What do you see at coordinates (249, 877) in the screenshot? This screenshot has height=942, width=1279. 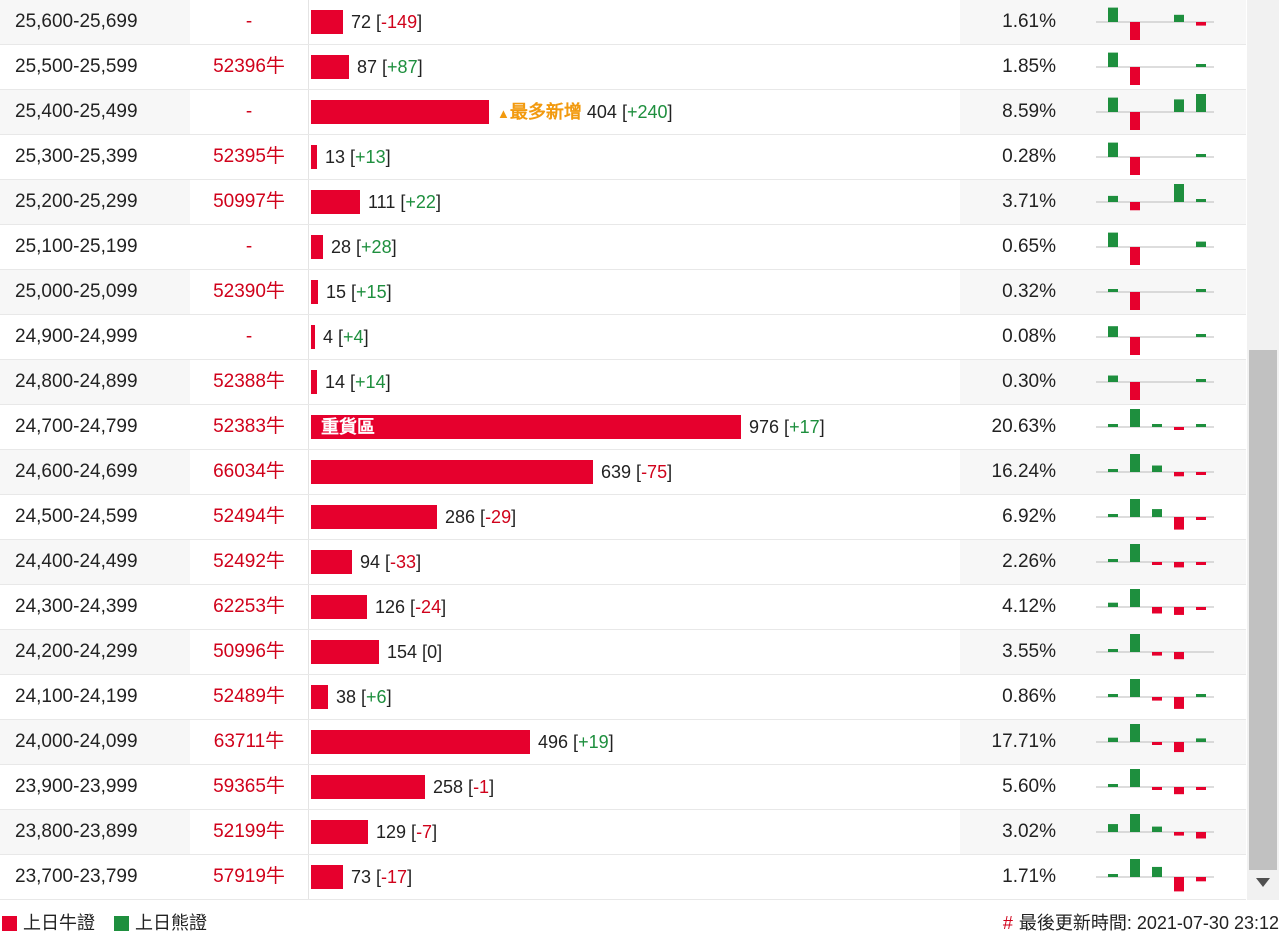 I see `warrant-code-link: 57919牛` at bounding box center [249, 877].